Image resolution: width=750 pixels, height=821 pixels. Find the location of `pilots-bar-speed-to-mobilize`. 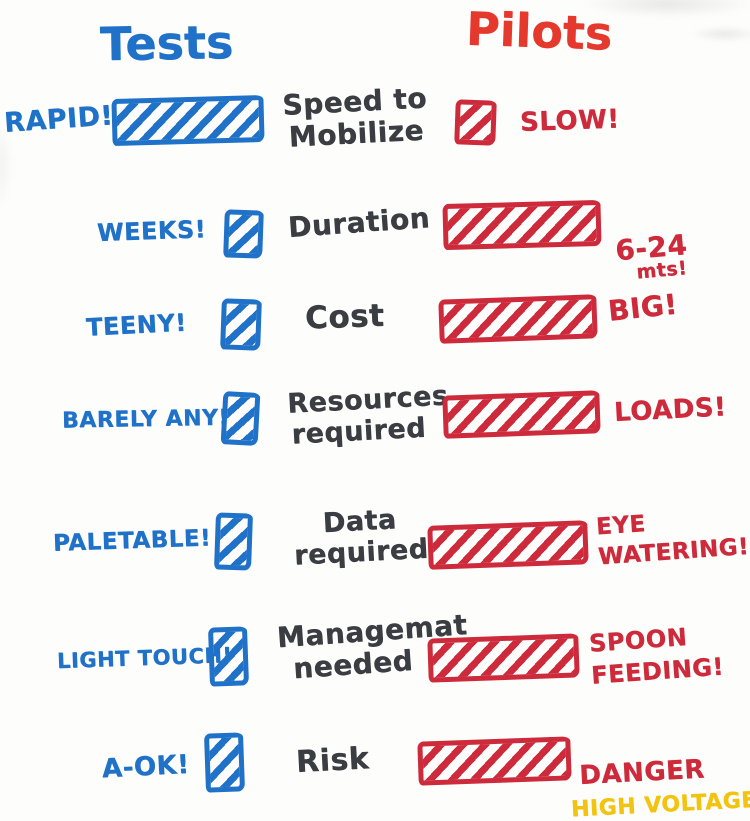

pilots-bar-speed-to-mobilize is located at coordinates (475, 122).